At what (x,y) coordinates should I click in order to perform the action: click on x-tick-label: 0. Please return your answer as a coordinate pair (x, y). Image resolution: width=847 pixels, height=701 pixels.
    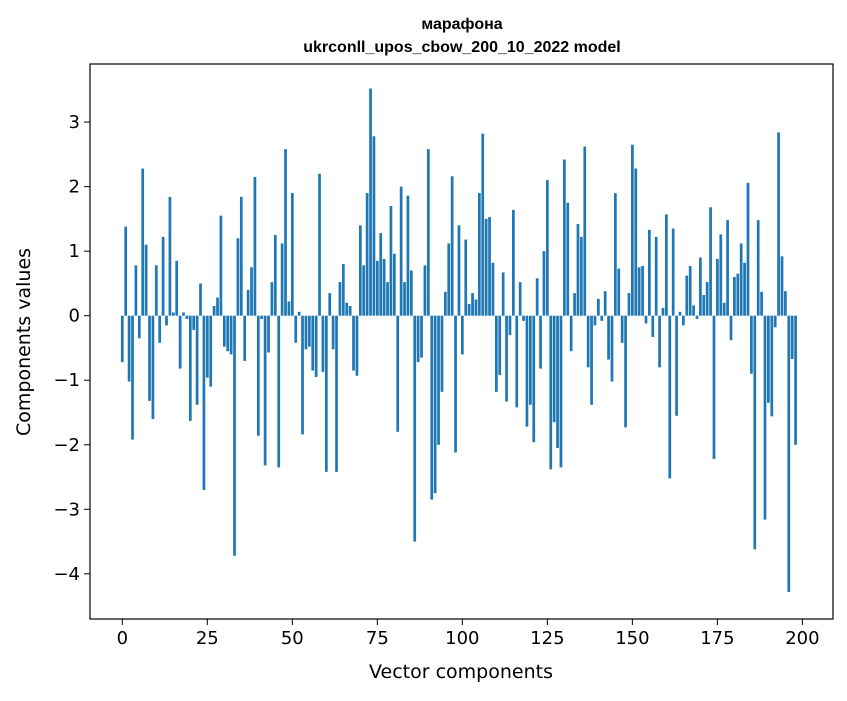
    Looking at the image, I should click on (122, 638).